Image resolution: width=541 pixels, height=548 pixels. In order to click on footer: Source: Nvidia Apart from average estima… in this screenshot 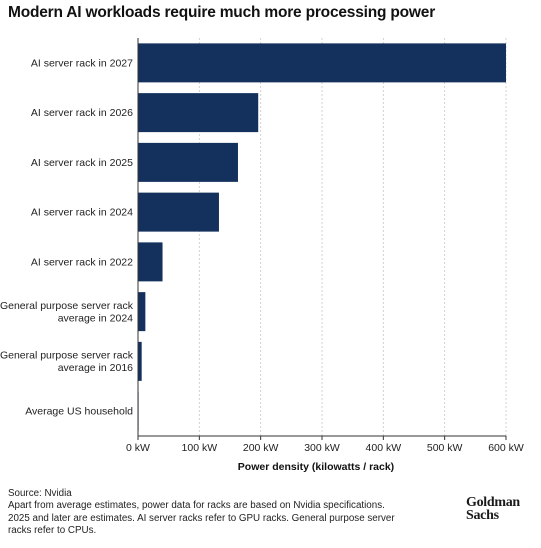, I will do `click(208, 513)`.